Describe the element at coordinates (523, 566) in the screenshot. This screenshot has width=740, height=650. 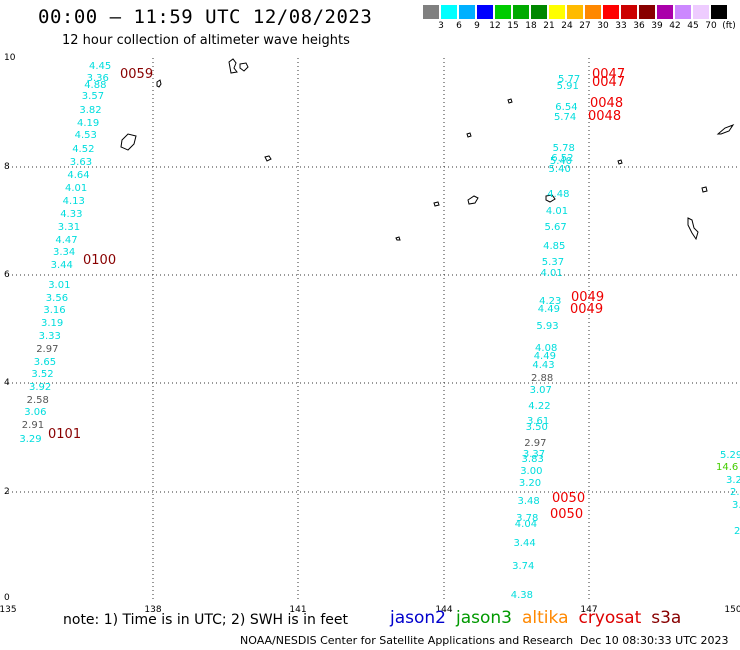
I see `wave-label-right-track: 3.74` at that location.